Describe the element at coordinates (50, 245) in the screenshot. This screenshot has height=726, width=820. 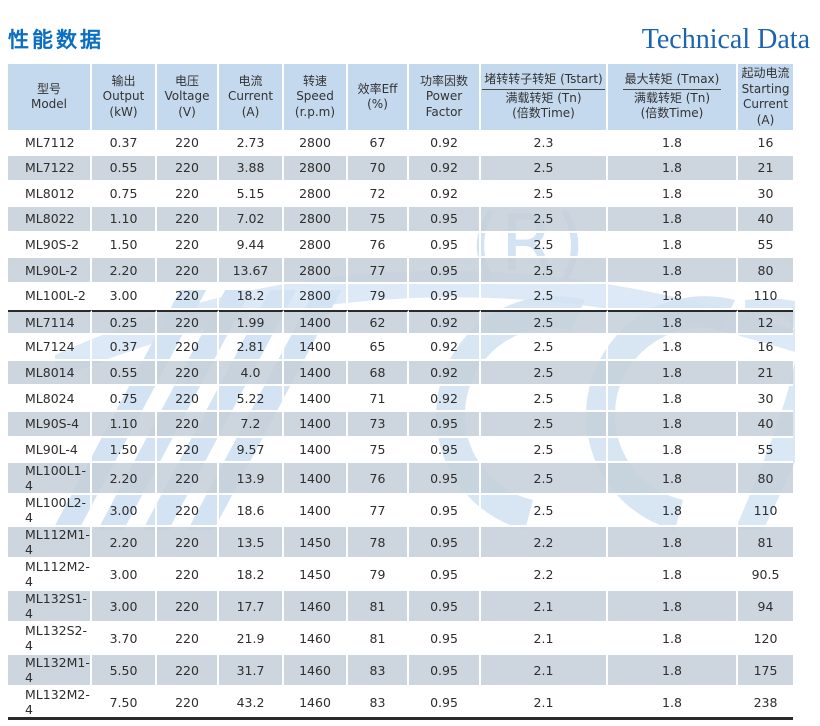
I see `cell-model: ML90S-2` at that location.